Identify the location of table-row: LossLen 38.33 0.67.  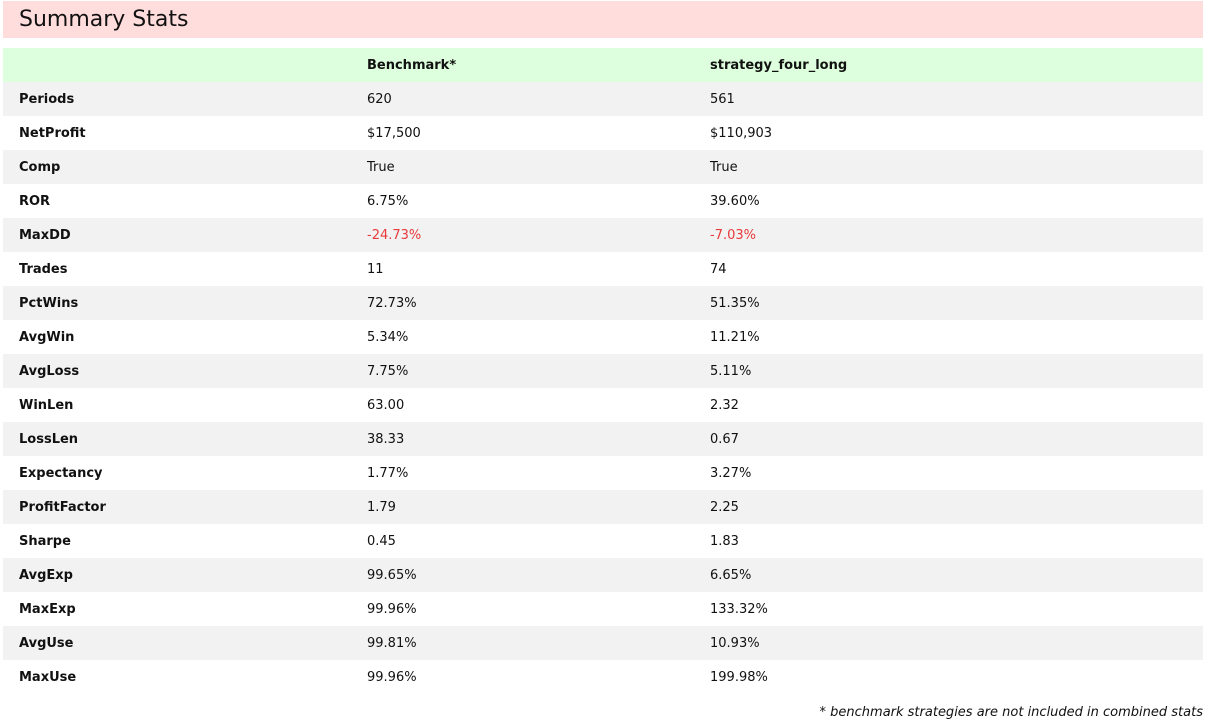
(603, 439).